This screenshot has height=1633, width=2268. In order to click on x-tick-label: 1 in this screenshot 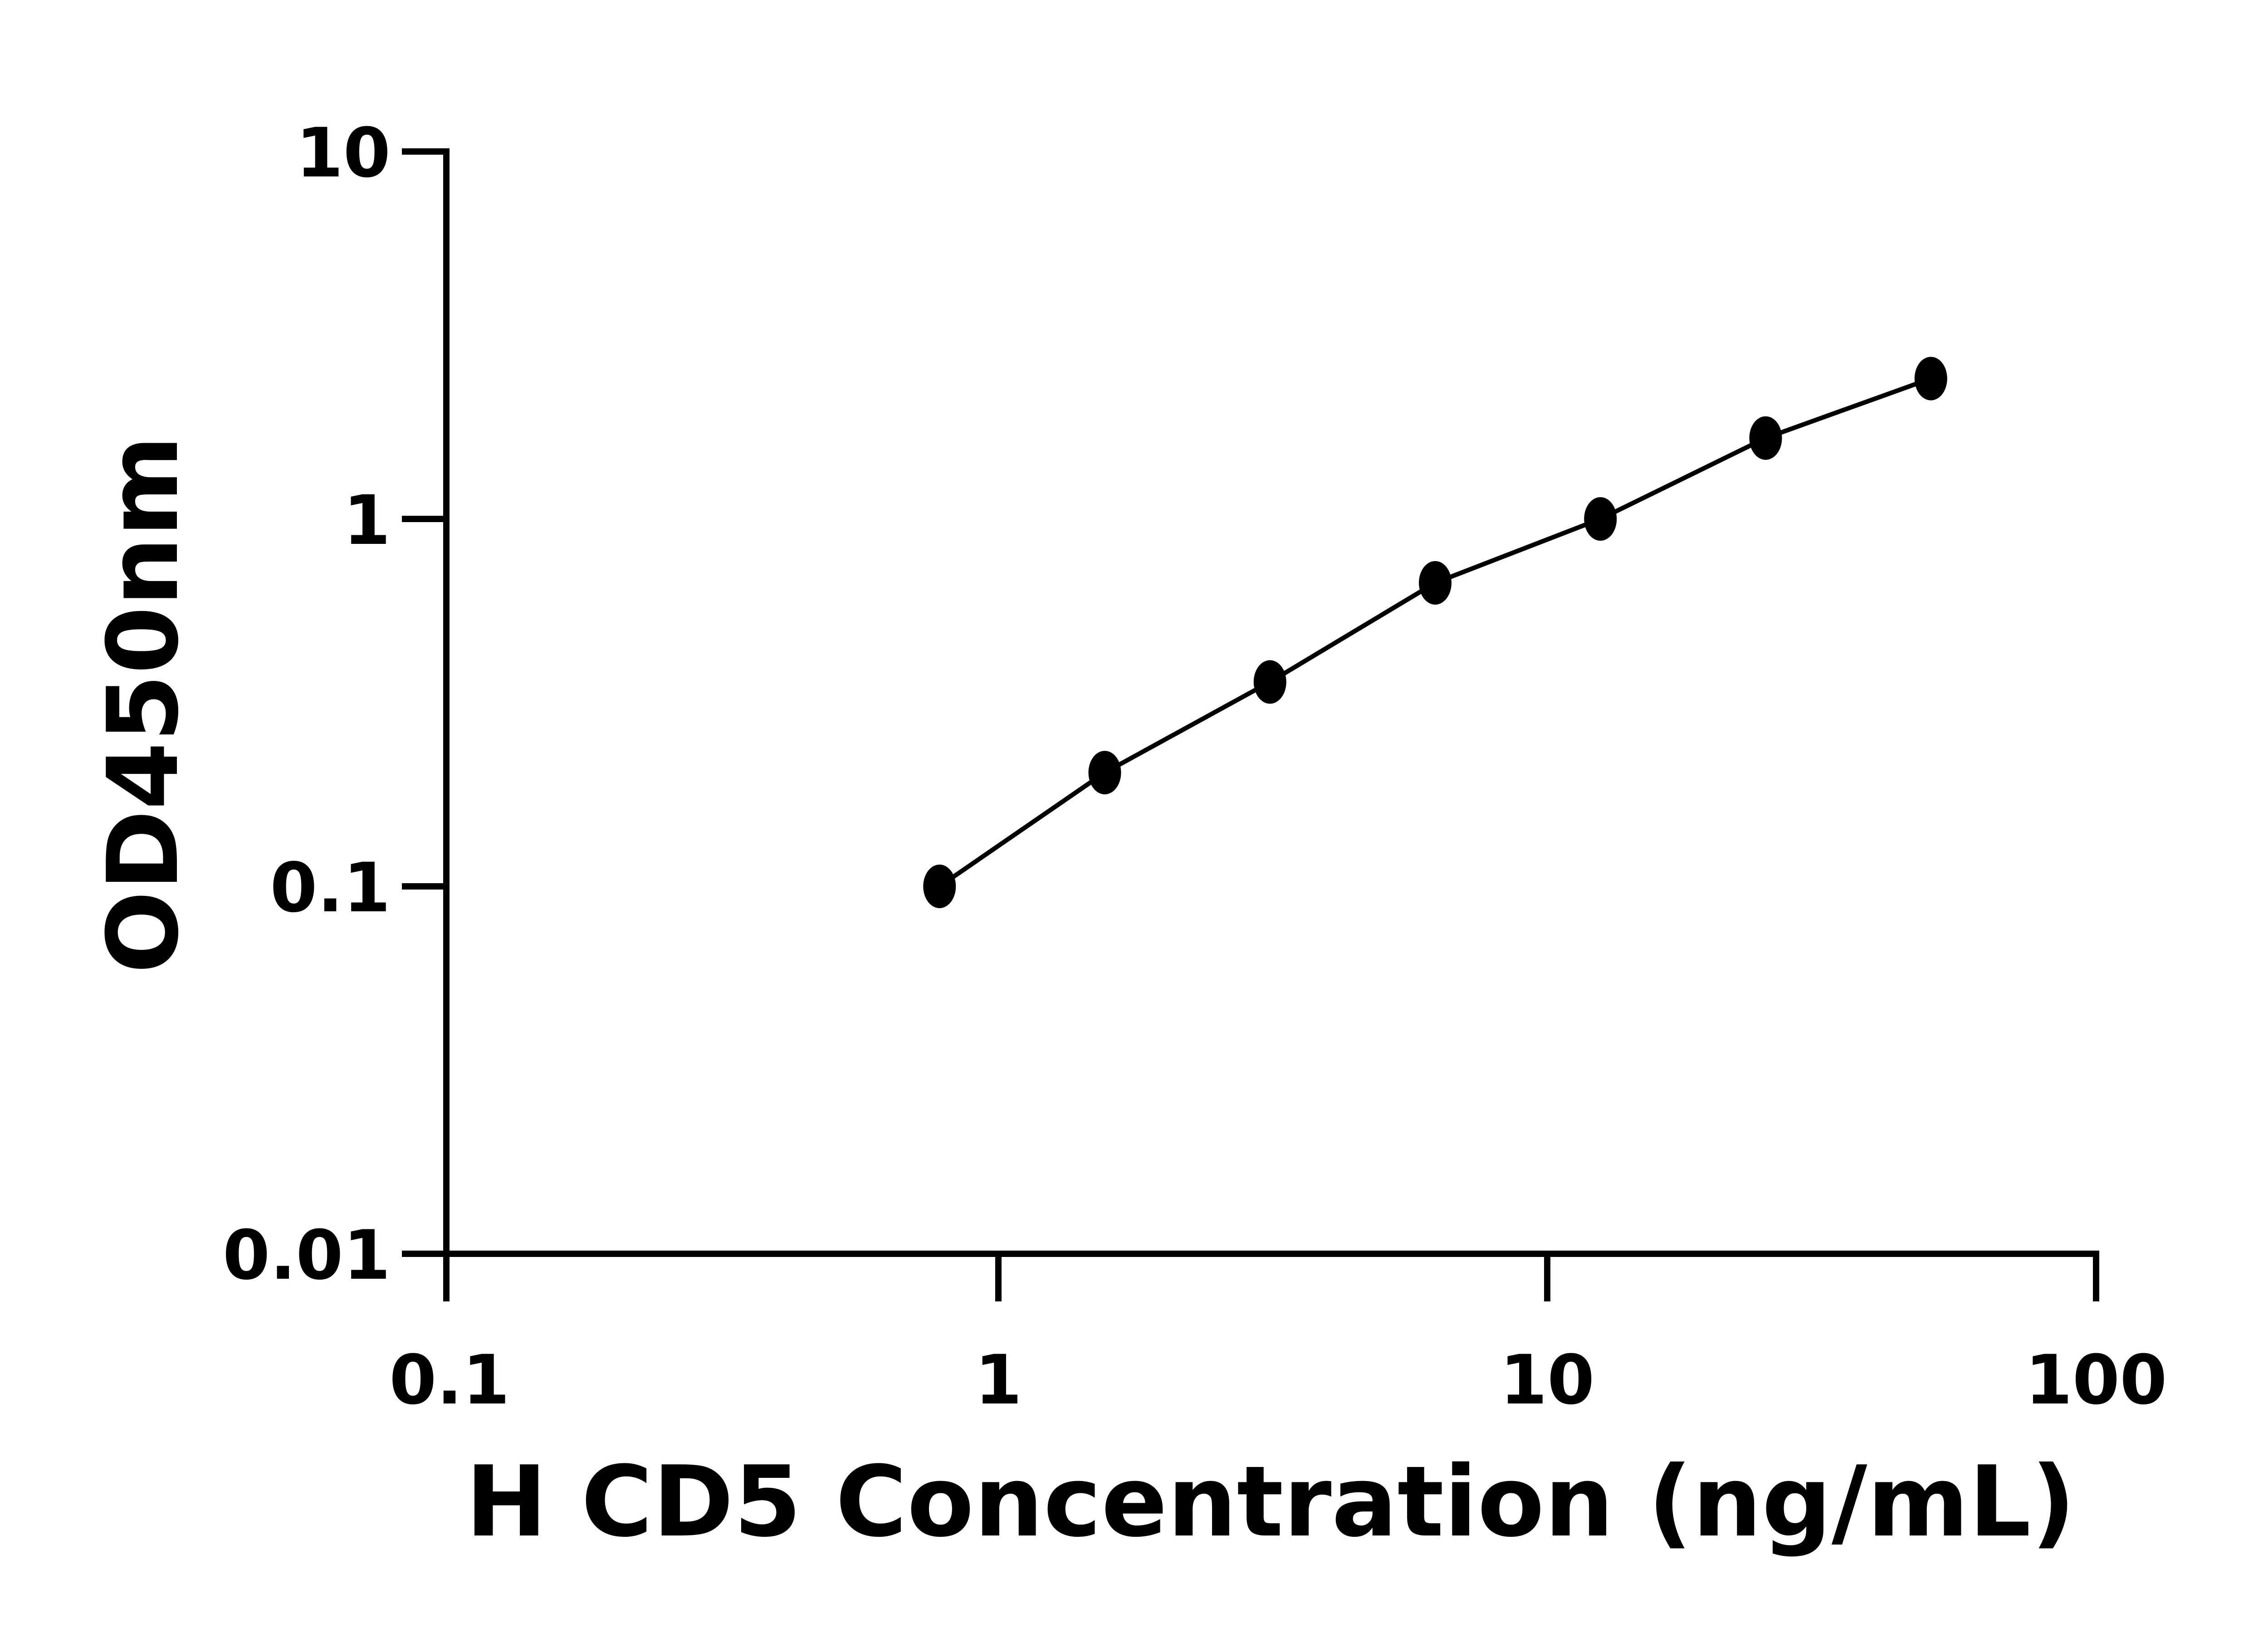, I will do `click(999, 1380)`.